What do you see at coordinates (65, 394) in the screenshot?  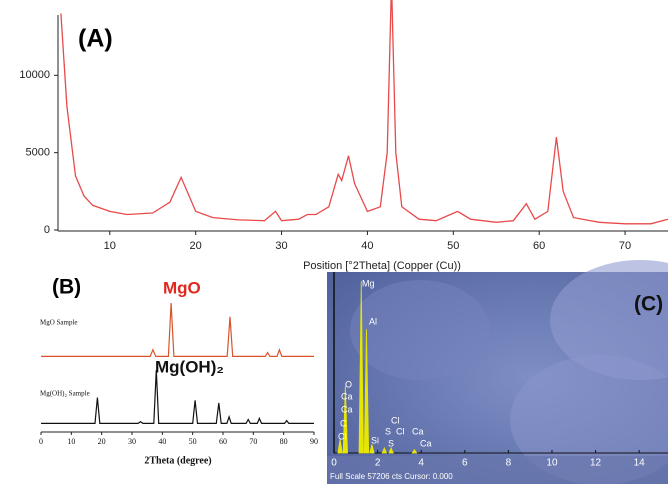 I see `legend-label: Mg(OH)₂ Sample` at bounding box center [65, 394].